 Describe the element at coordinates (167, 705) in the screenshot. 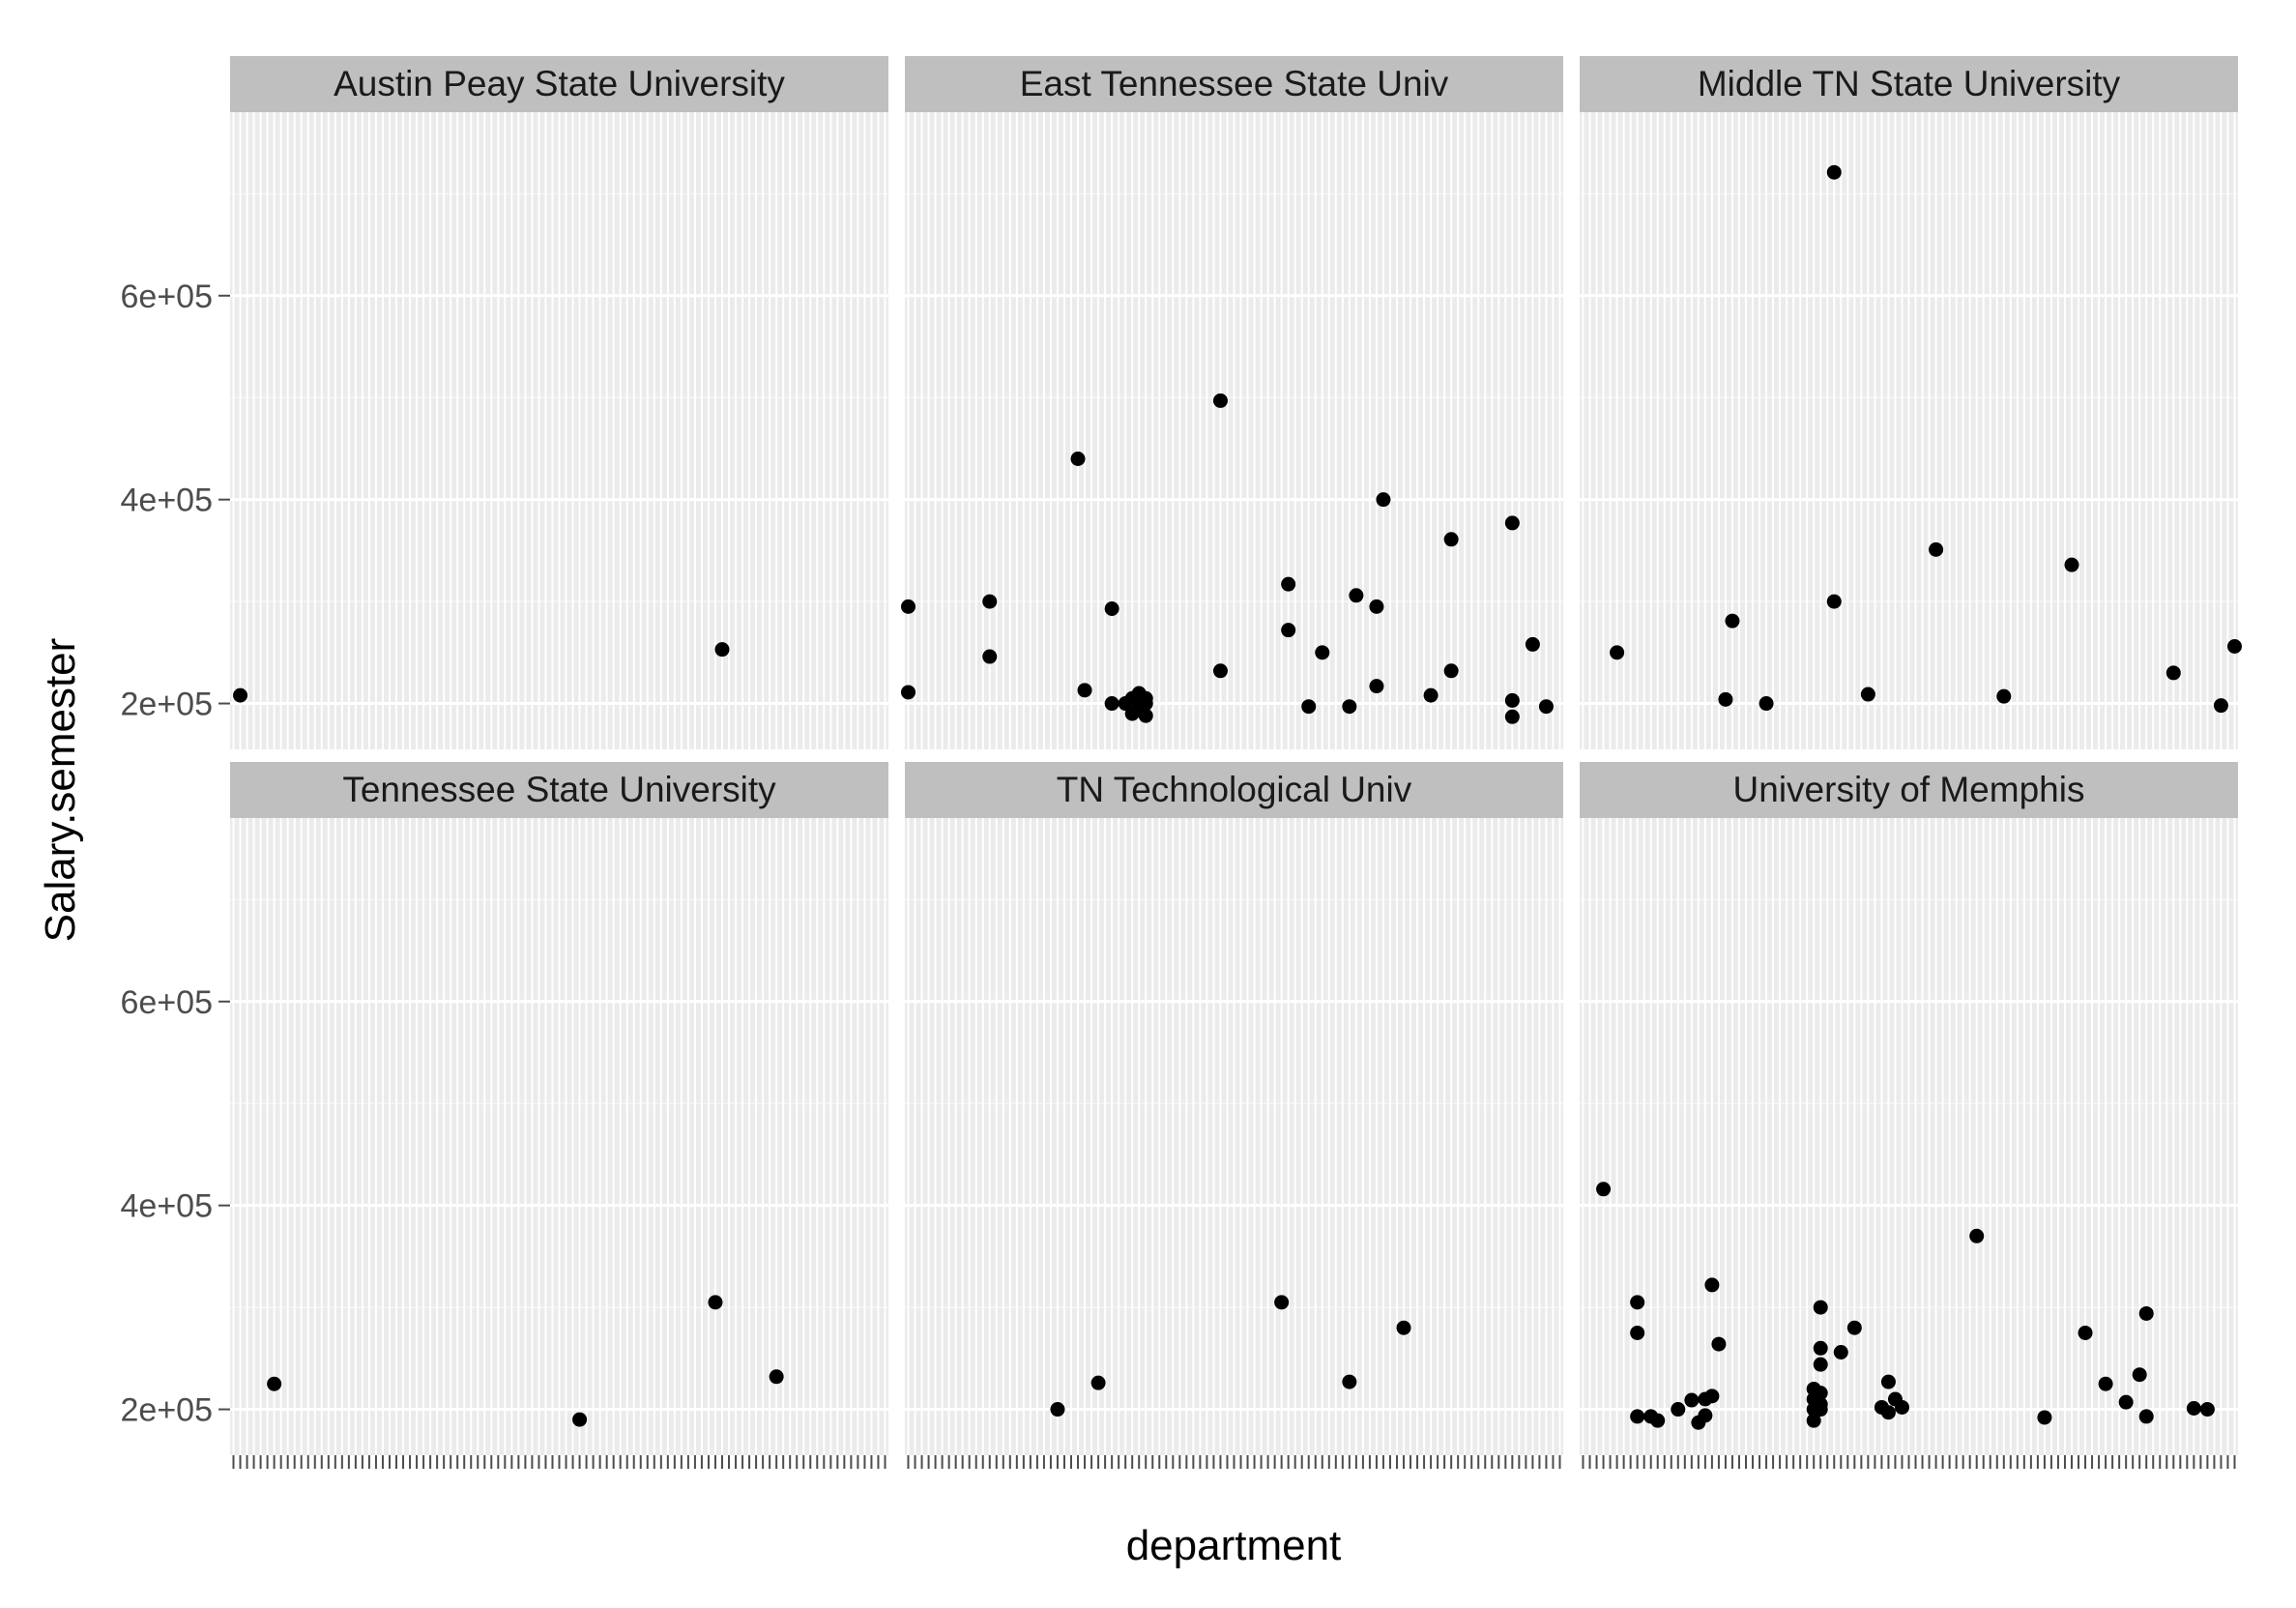

I see `y-tick-label: 2e+05` at that location.